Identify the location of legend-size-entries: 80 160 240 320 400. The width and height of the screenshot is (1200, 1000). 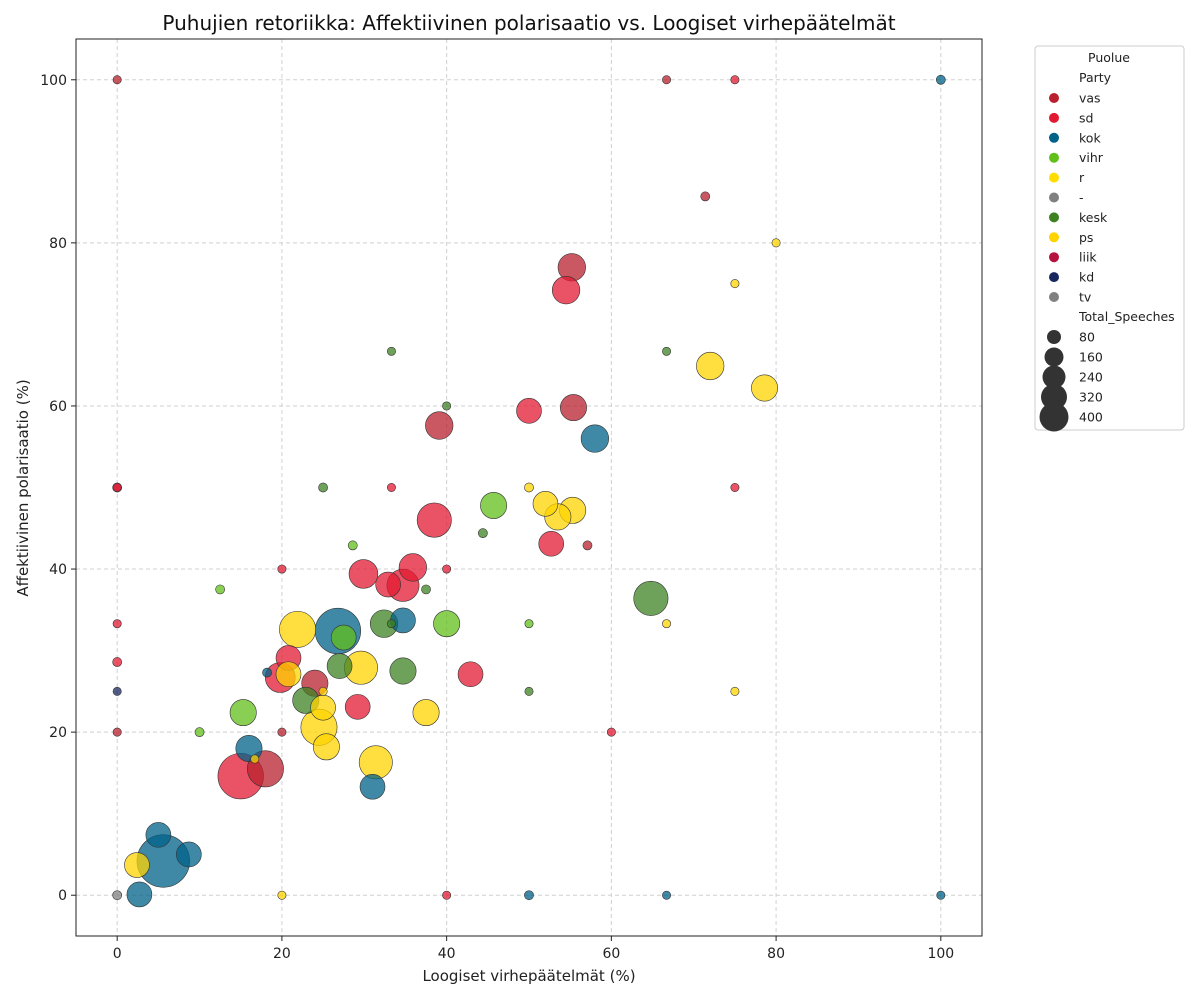
(1071, 381).